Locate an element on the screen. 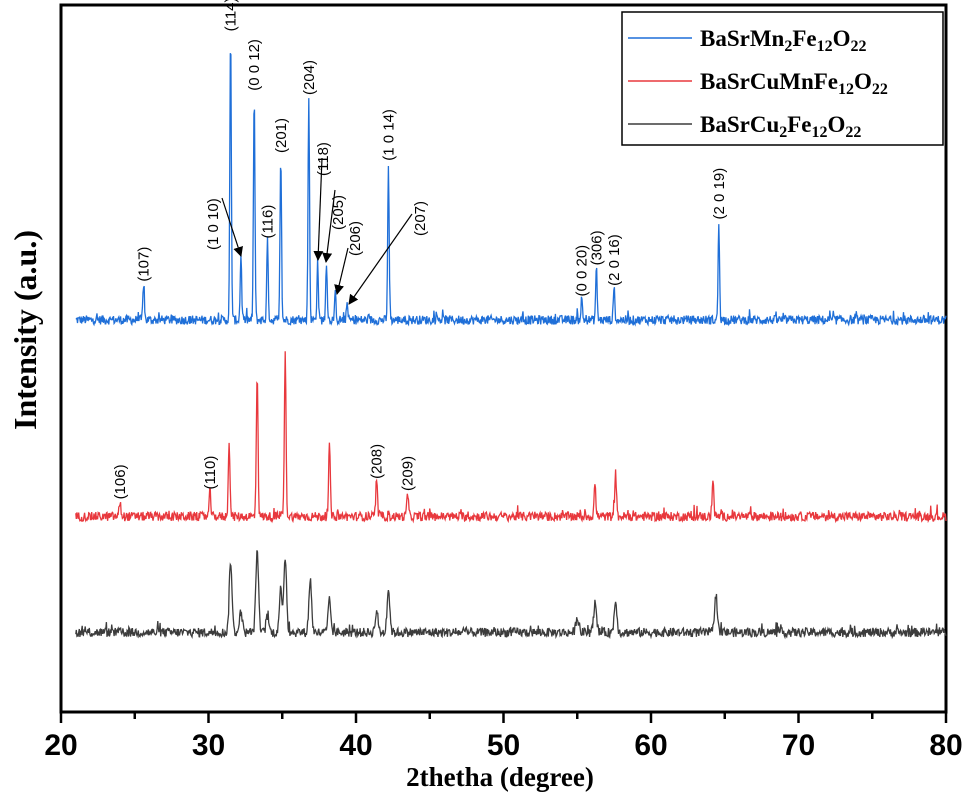  peak-label: (1 0 14) is located at coordinates (388, 135).